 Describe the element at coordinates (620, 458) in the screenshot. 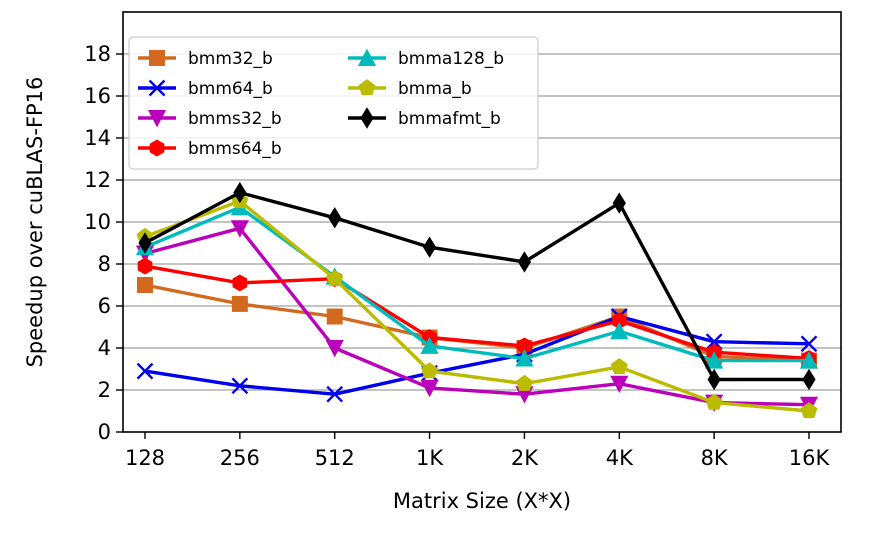

I see `x-tick-label: 4K` at that location.